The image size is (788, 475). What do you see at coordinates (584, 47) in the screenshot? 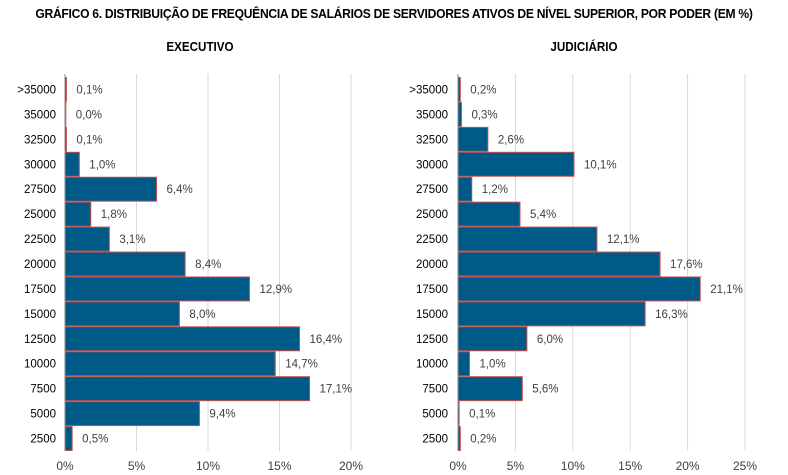
I see `judiciario-title: JUDICIÁRIO` at bounding box center [584, 47].